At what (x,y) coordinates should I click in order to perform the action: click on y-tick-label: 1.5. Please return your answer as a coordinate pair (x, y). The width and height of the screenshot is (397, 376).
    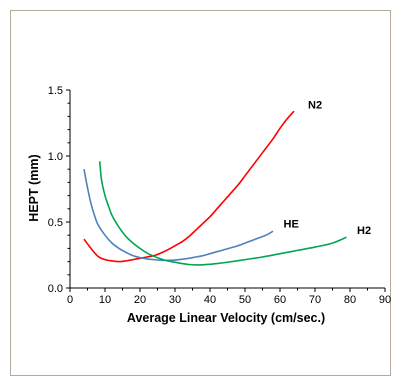
    Looking at the image, I should click on (55, 91).